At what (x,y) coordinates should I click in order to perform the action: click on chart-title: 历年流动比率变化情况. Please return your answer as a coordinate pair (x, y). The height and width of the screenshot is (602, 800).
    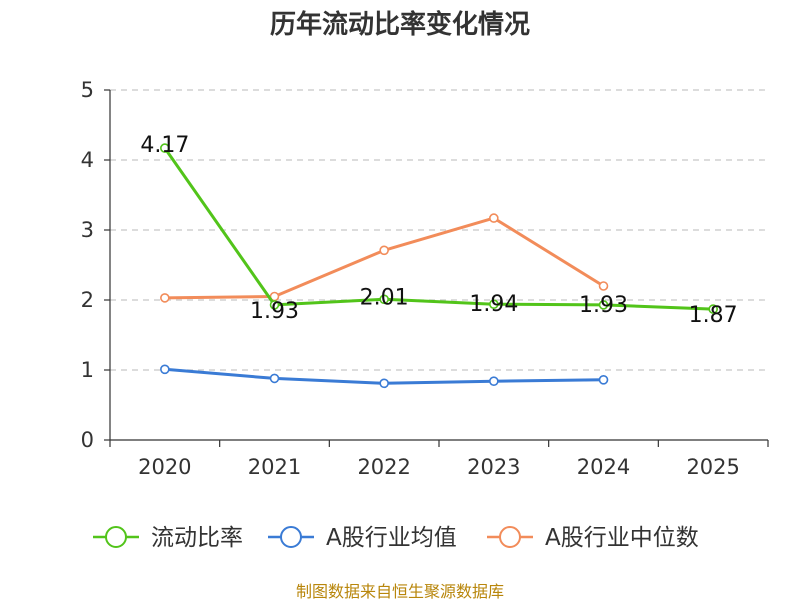
    Looking at the image, I should click on (399, 25).